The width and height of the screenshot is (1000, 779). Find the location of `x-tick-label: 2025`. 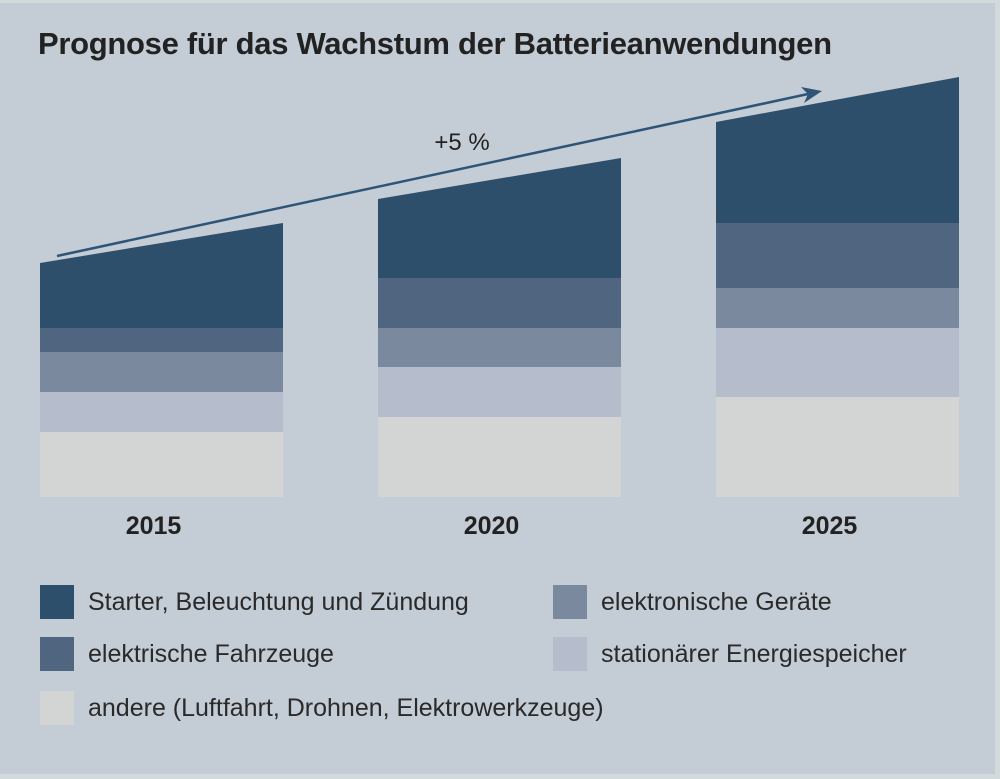

x-tick-label: 2025 is located at coordinates (830, 526).